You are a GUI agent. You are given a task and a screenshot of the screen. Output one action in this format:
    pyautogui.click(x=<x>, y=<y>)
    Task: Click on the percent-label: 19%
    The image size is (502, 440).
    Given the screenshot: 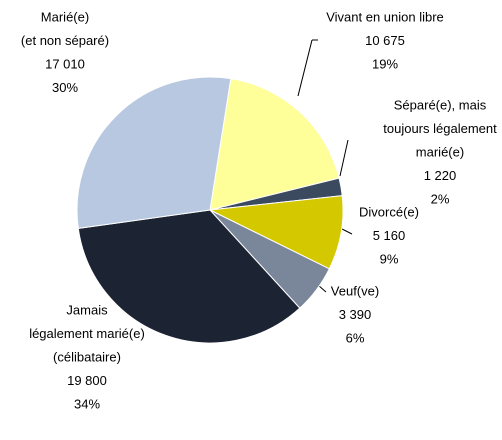 What is the action you would take?
    pyautogui.click(x=385, y=63)
    